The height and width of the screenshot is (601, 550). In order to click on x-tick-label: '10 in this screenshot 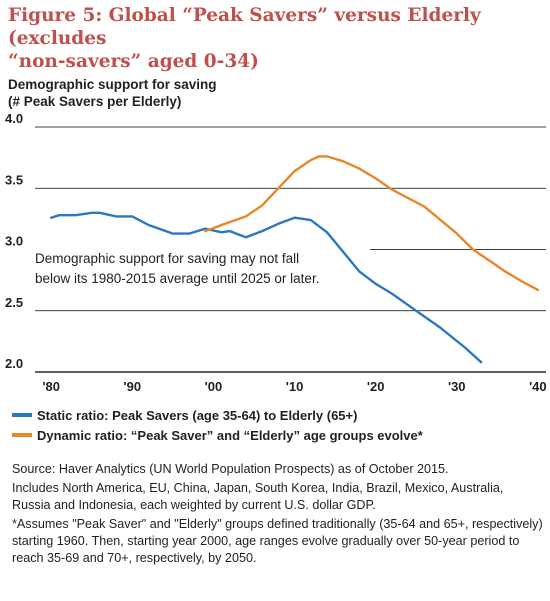, I will do `click(295, 386)`.